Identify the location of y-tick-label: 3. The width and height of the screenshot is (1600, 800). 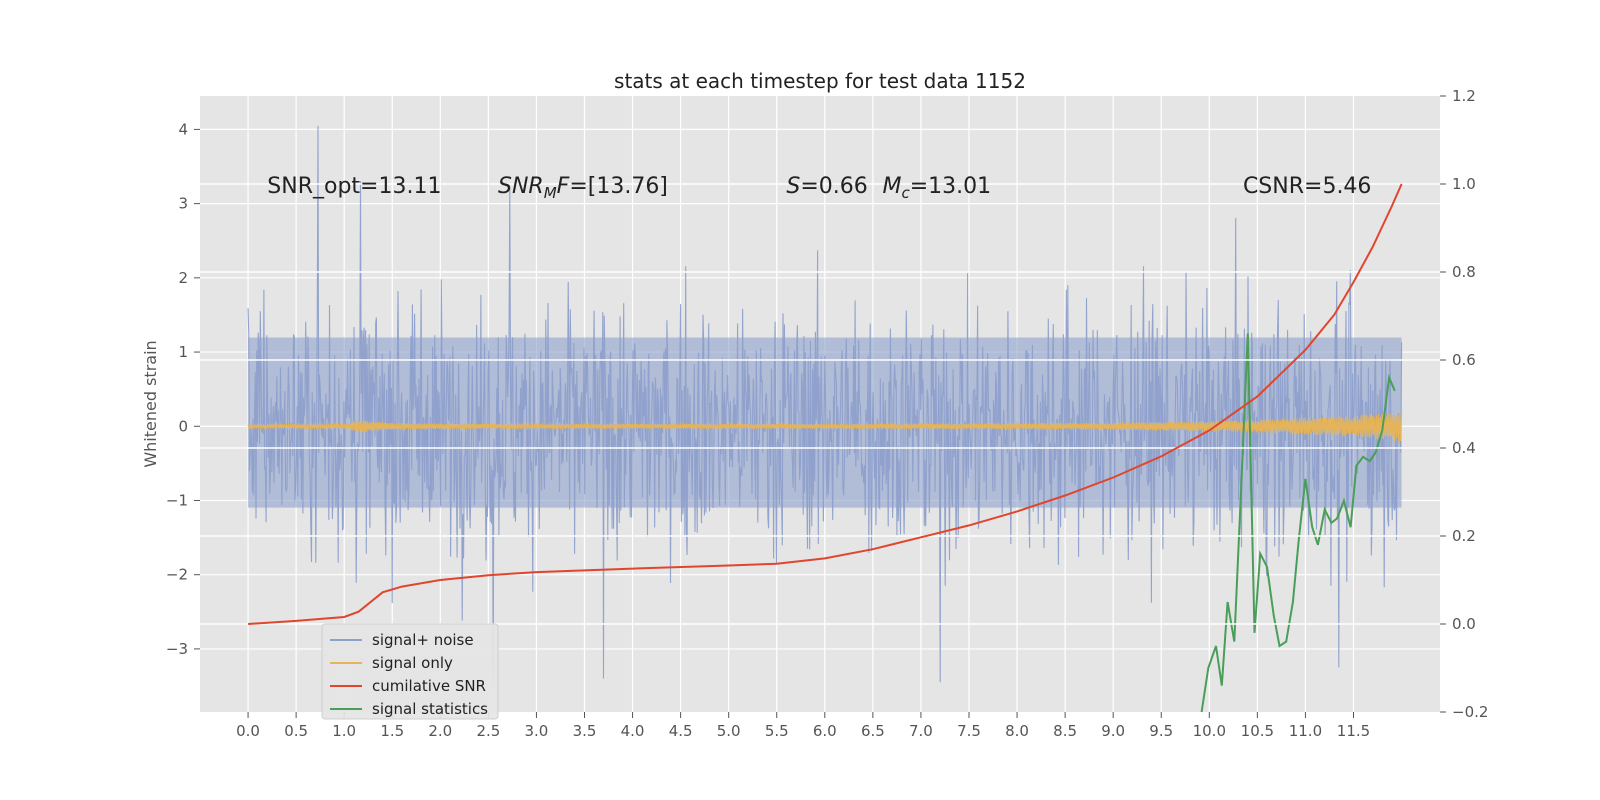
(183, 204).